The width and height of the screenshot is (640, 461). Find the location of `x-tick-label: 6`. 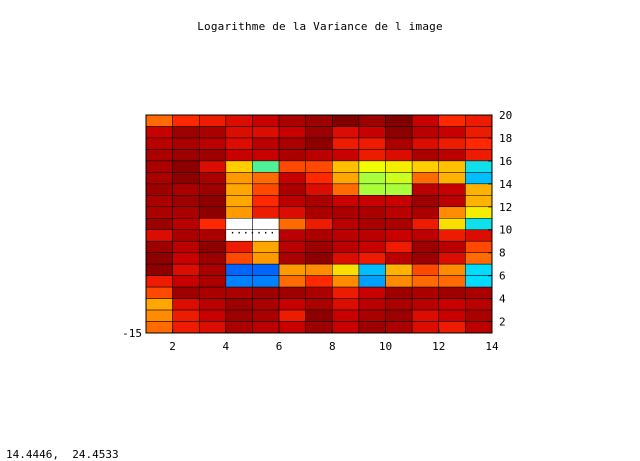

x-tick-label: 6 is located at coordinates (279, 346).